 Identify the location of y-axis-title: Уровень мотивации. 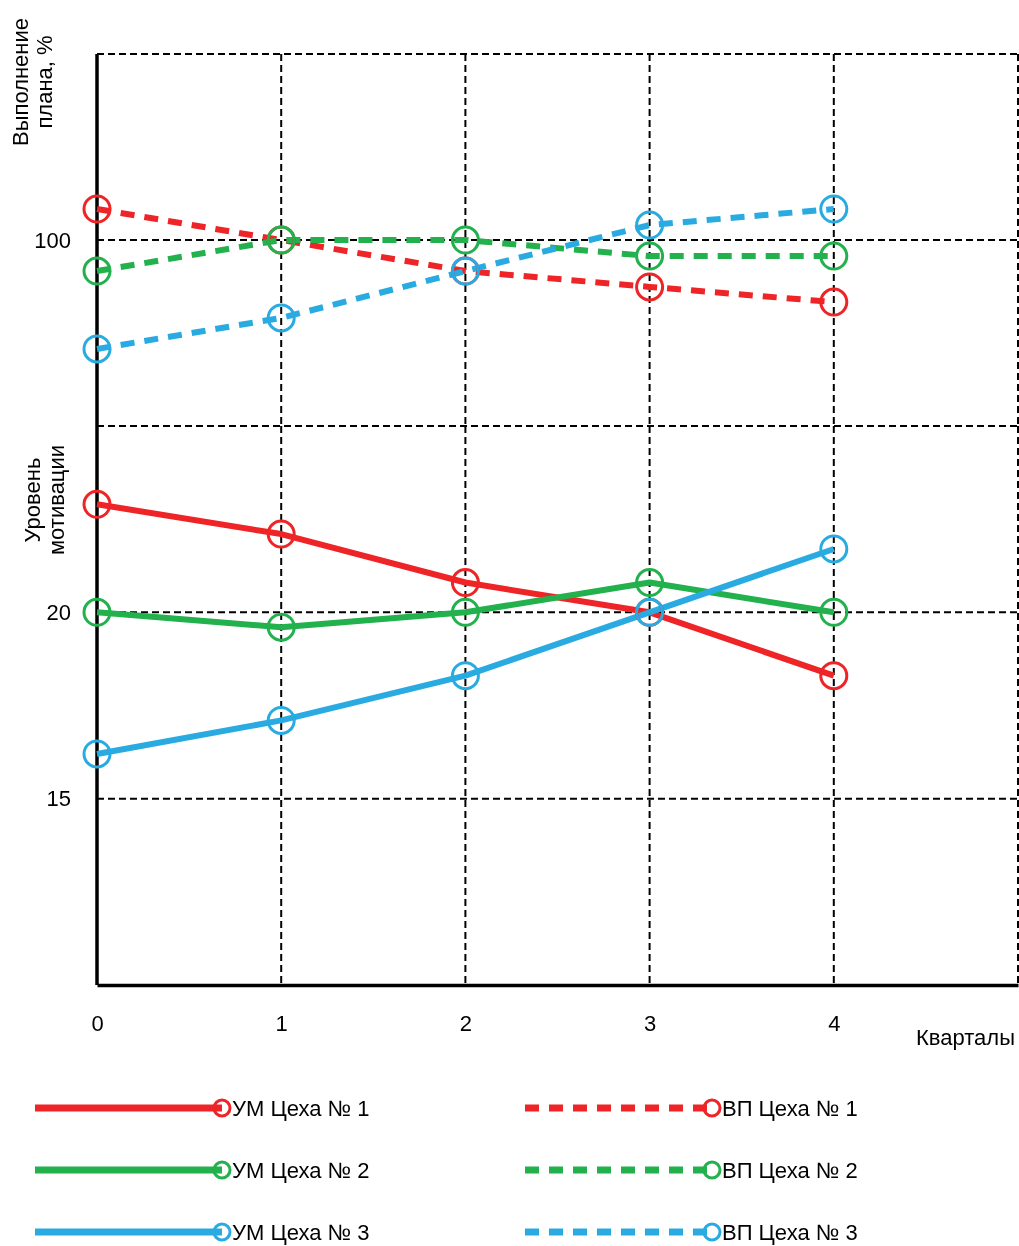
(44, 500).